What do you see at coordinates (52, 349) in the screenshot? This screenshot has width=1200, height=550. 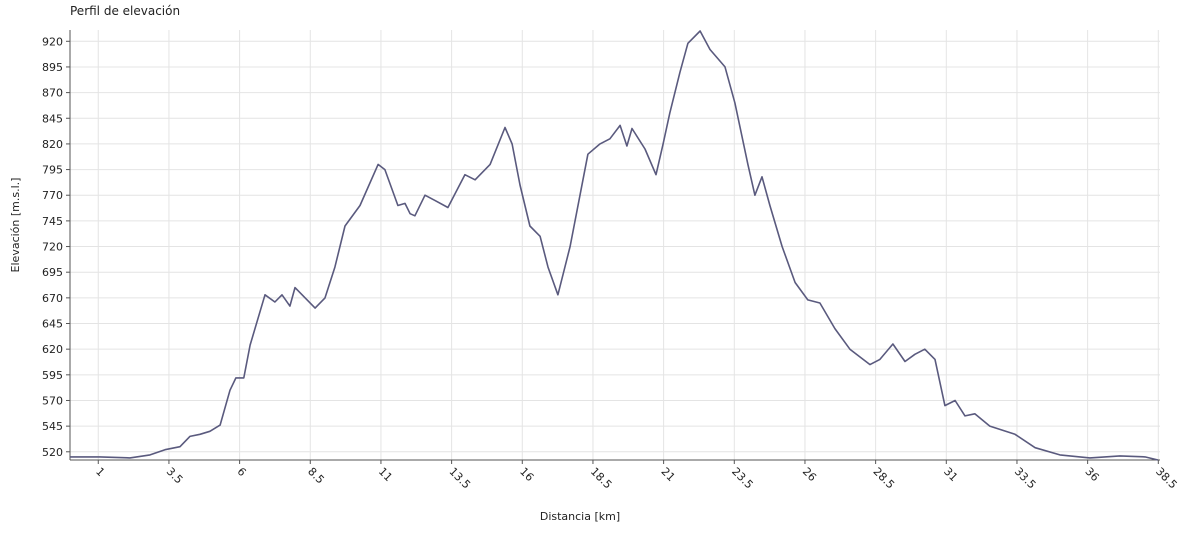 I see `y-tick-label: 620` at bounding box center [52, 349].